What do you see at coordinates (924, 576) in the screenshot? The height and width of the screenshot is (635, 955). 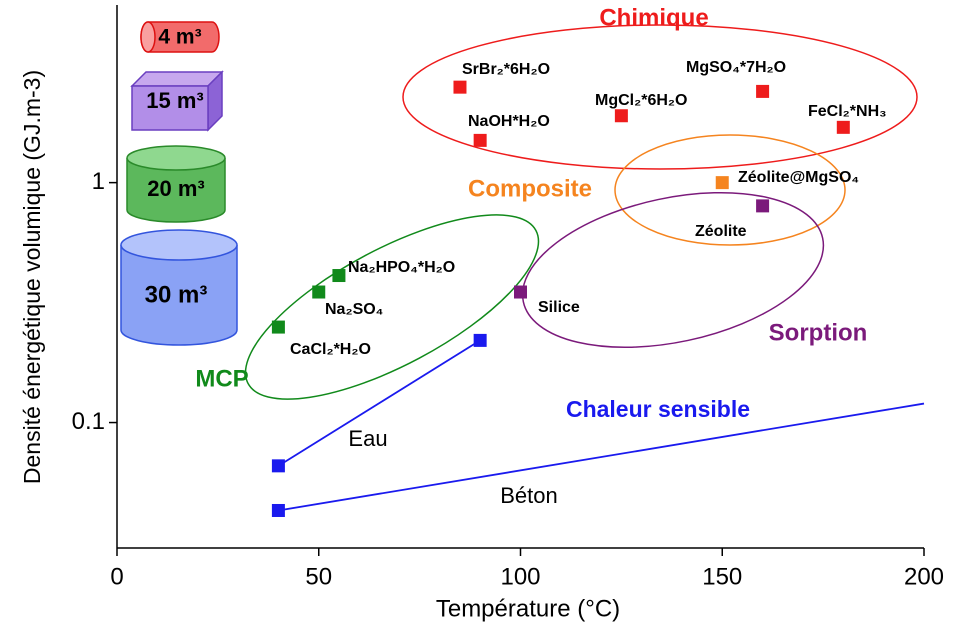 I see `x-tick-label: 200` at bounding box center [924, 576].